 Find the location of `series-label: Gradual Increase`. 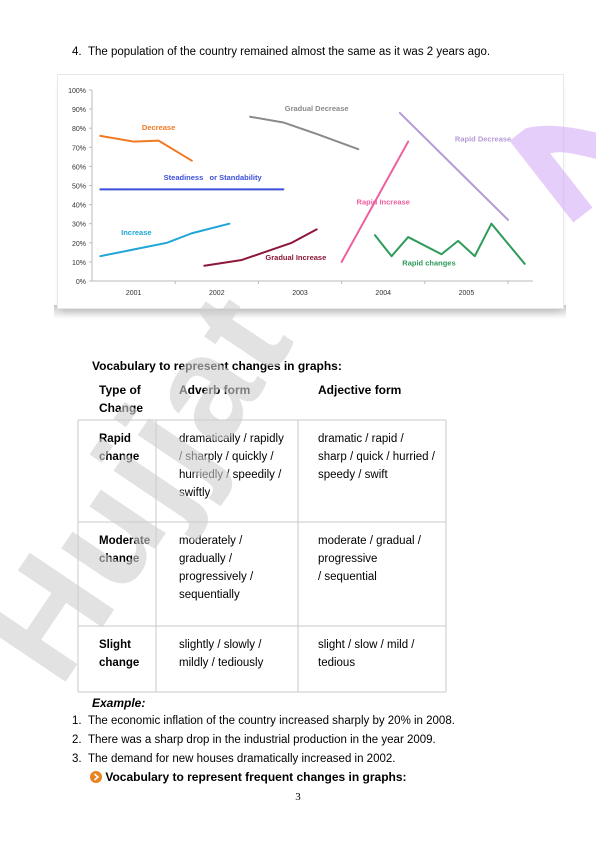

series-label: Gradual Increase is located at coordinates (295, 257).